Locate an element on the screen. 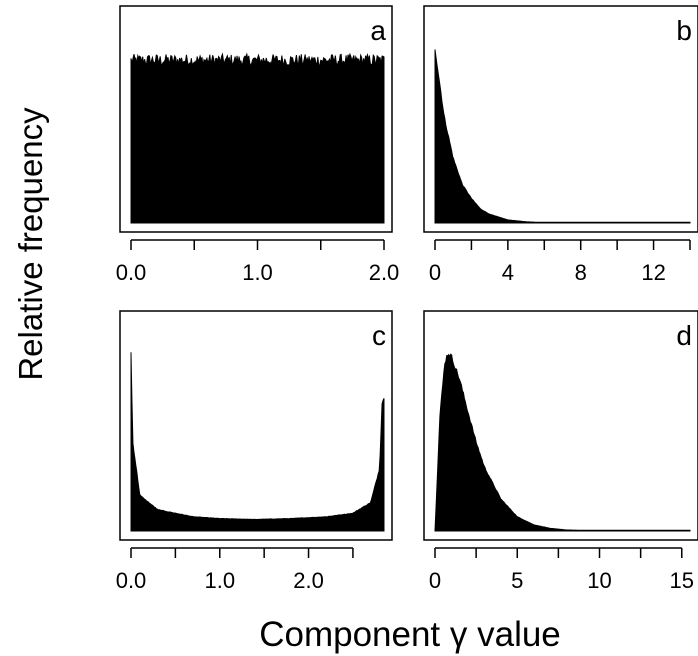 The width and height of the screenshot is (698, 656). x-axis-label: Component γ value is located at coordinates (410, 634).